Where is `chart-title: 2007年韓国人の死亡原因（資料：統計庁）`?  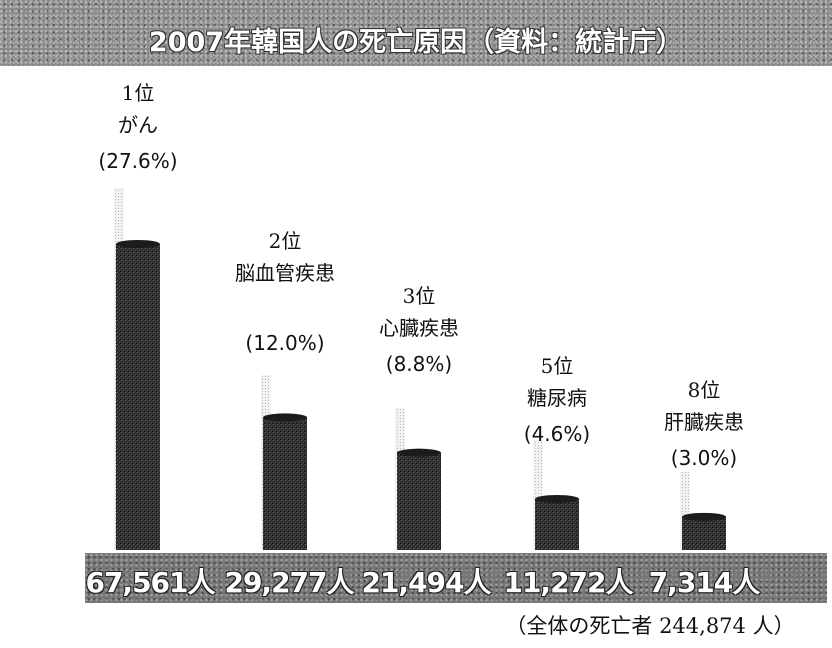 chart-title: 2007年韓国人の死亡原因（資料：統計庁） is located at coordinates (416, 42).